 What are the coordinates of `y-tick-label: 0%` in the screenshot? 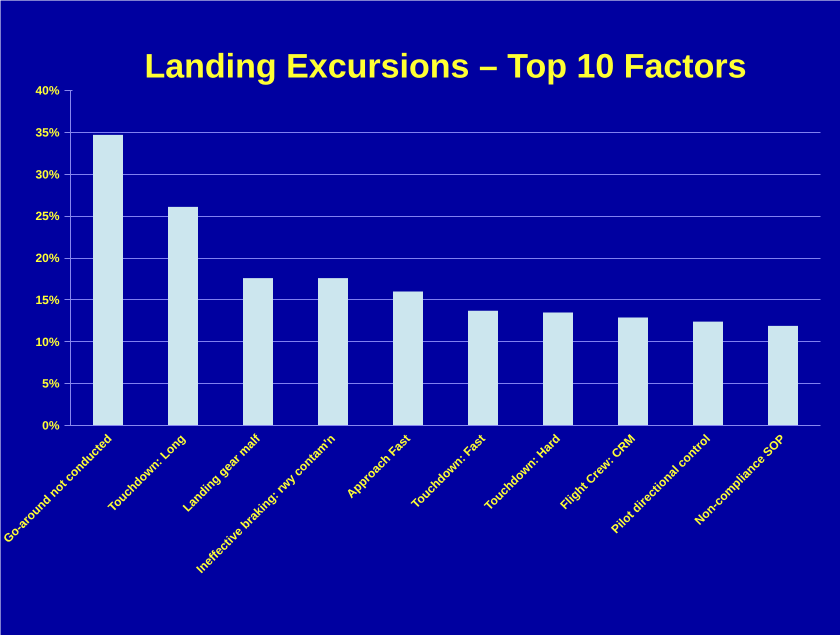 It's located at (51, 425).